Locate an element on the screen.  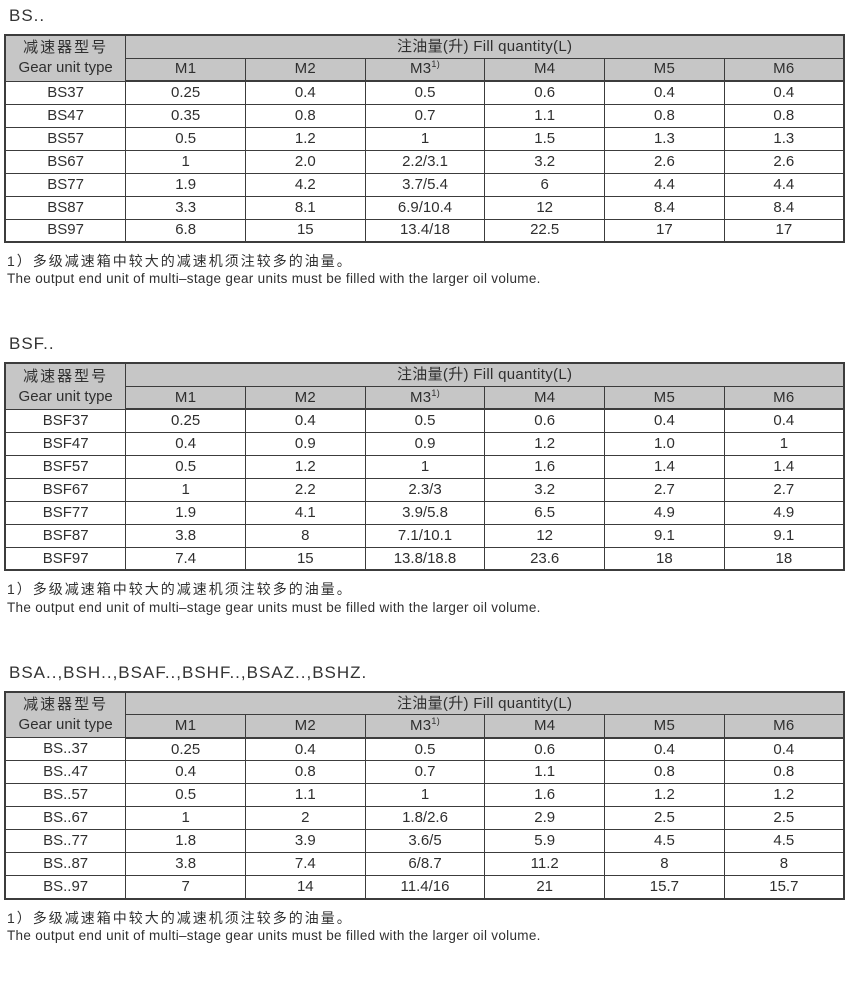
fill-quantity-cell: 1.4 is located at coordinates (784, 466).